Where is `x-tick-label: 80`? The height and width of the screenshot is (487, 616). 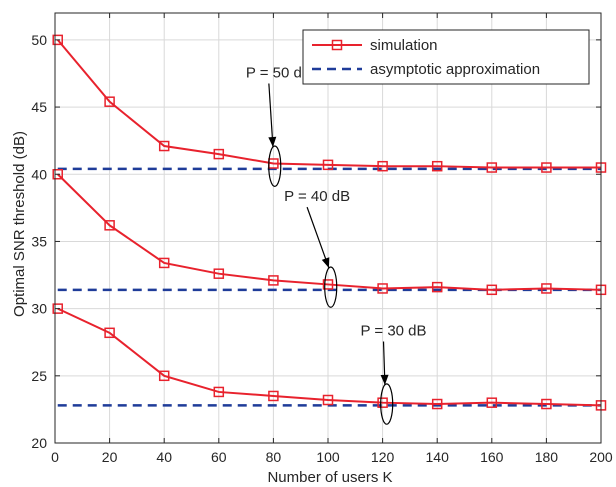
x-tick-label: 80 is located at coordinates (274, 457).